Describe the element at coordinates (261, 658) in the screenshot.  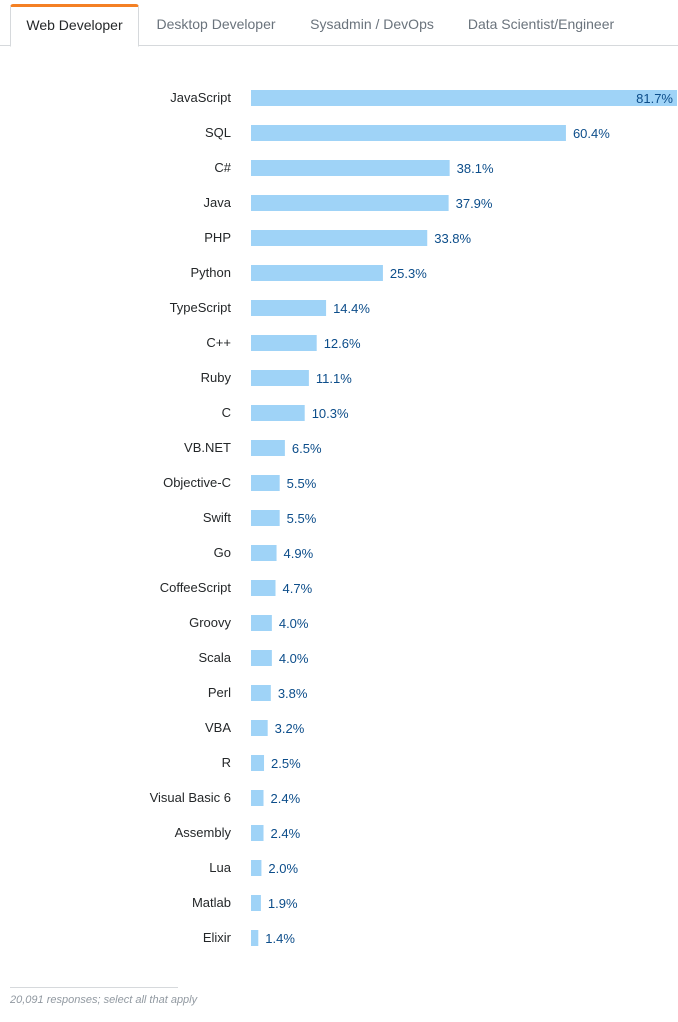
I see `bar-scala` at that location.